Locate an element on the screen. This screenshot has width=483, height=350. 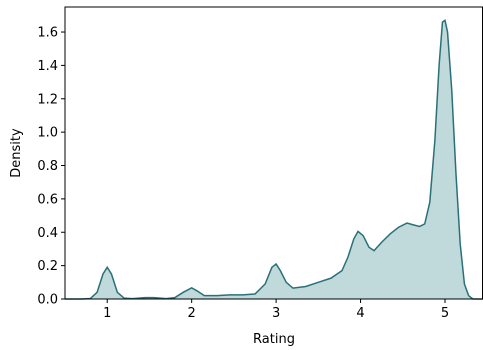
y-axis: 0.0 0.2 0.4 0.6 0.8 1.0 1.2 1.4 1.6 is located at coordinates (51, 167).